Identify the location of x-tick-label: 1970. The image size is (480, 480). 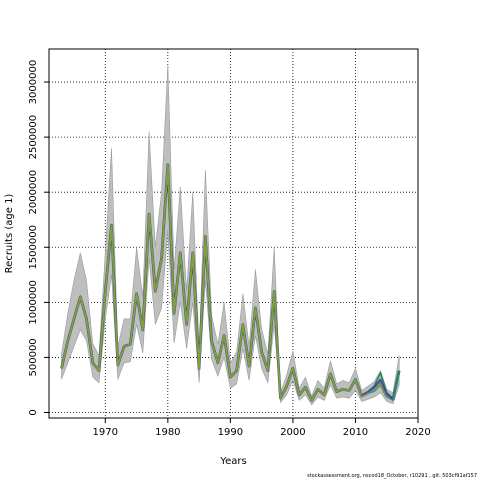
(105, 432).